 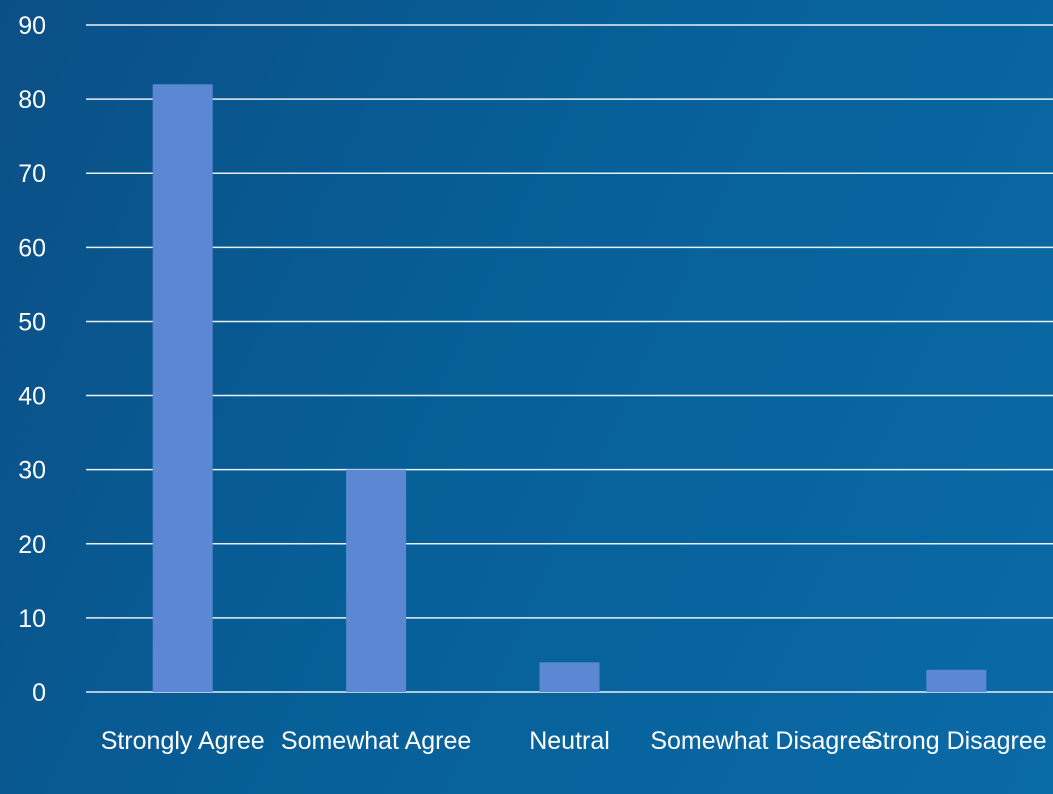 What do you see at coordinates (32, 545) in the screenshot?
I see `y-tick-label: 20` at bounding box center [32, 545].